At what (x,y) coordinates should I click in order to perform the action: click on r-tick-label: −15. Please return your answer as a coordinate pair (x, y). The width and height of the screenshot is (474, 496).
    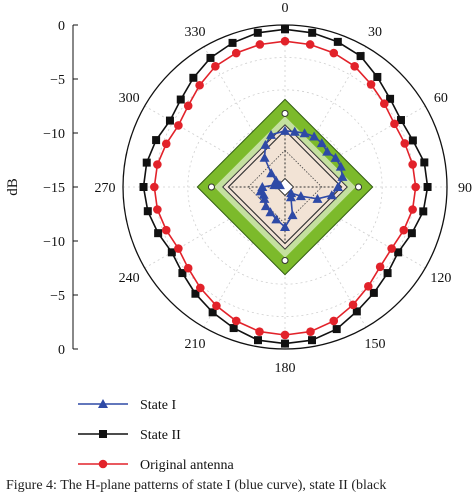
    Looking at the image, I should click on (54, 188).